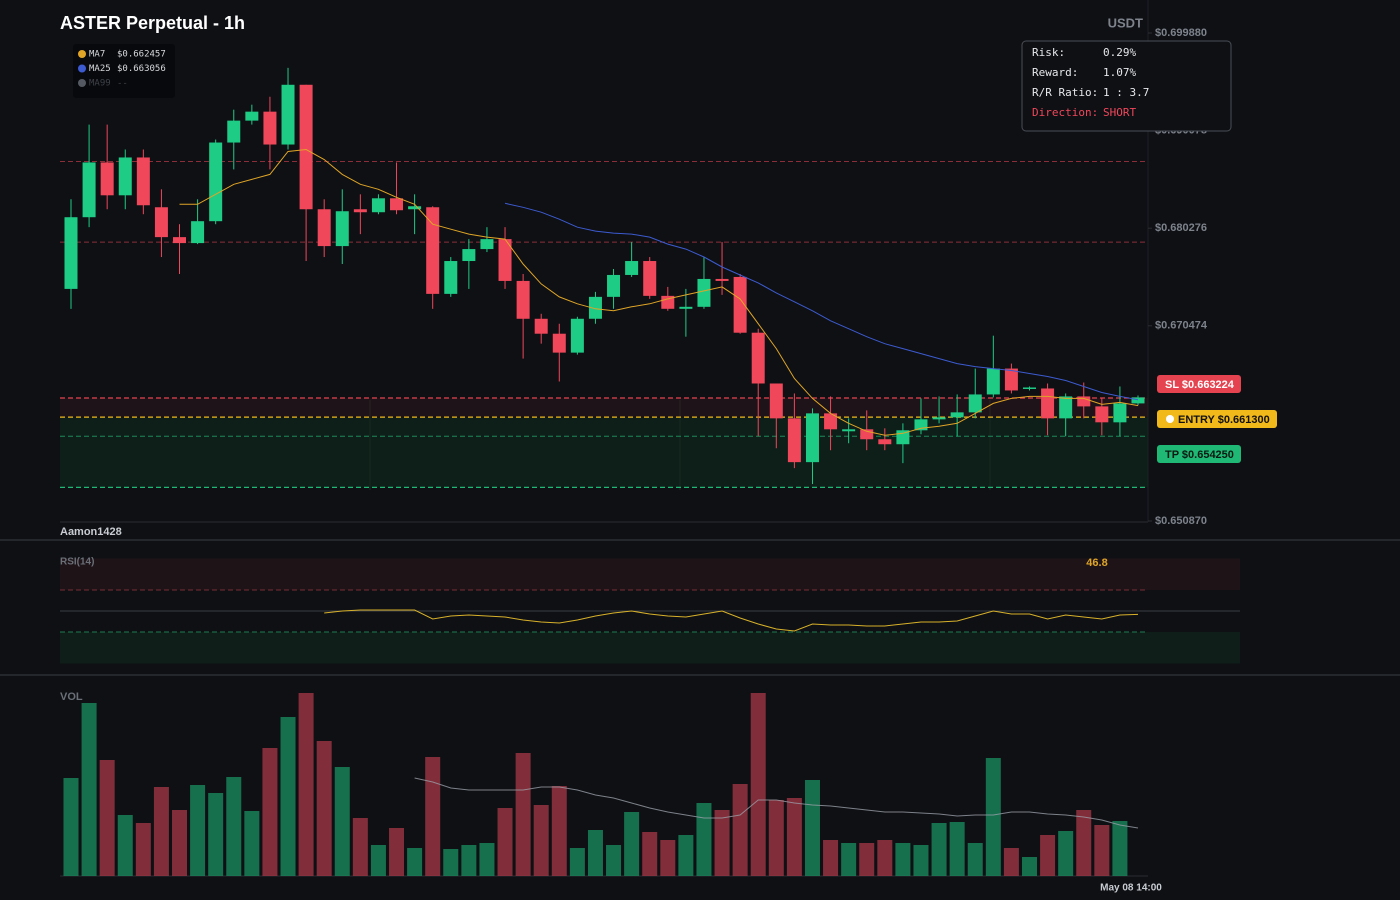  What do you see at coordinates (604, 452) in the screenshot?
I see `reward-zone` at bounding box center [604, 452].